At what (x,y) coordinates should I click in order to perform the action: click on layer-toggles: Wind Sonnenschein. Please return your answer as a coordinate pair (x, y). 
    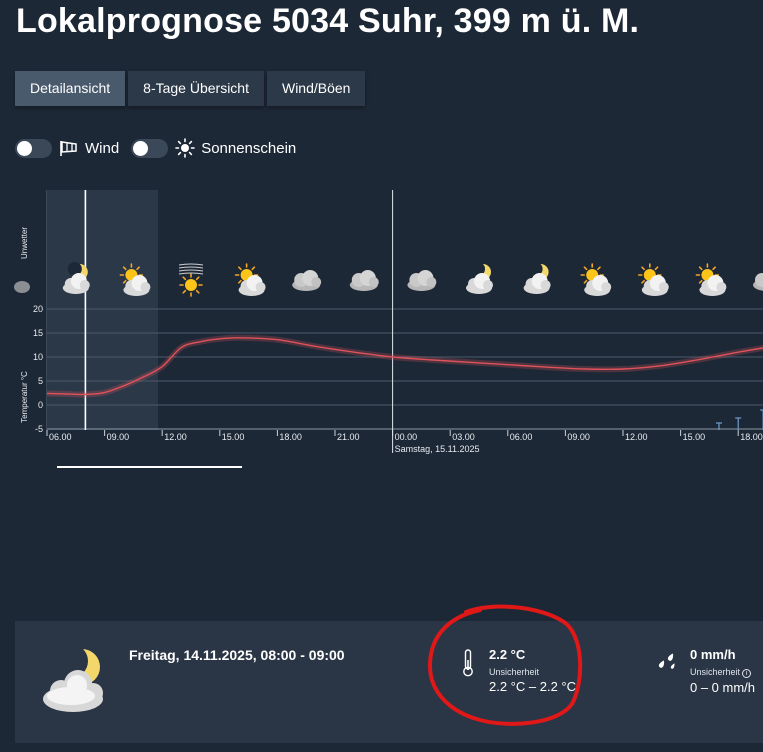
    Looking at the image, I should click on (161, 148).